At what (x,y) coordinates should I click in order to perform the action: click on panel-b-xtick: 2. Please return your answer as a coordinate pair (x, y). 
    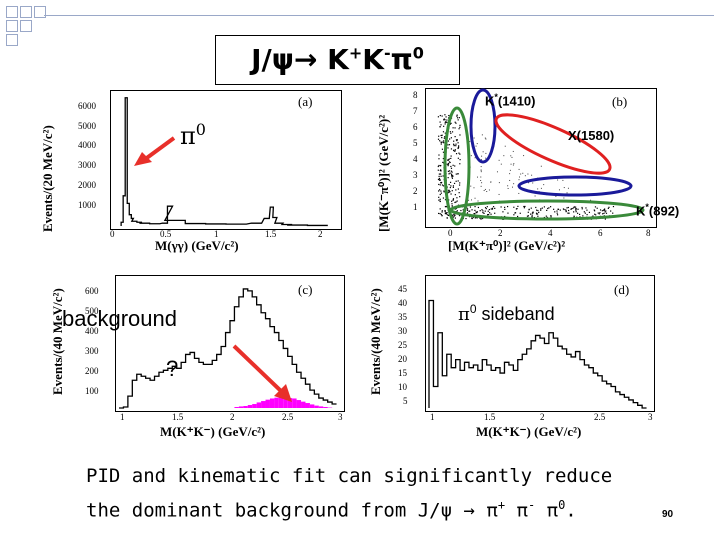
    Looking at the image, I should click on (500, 233).